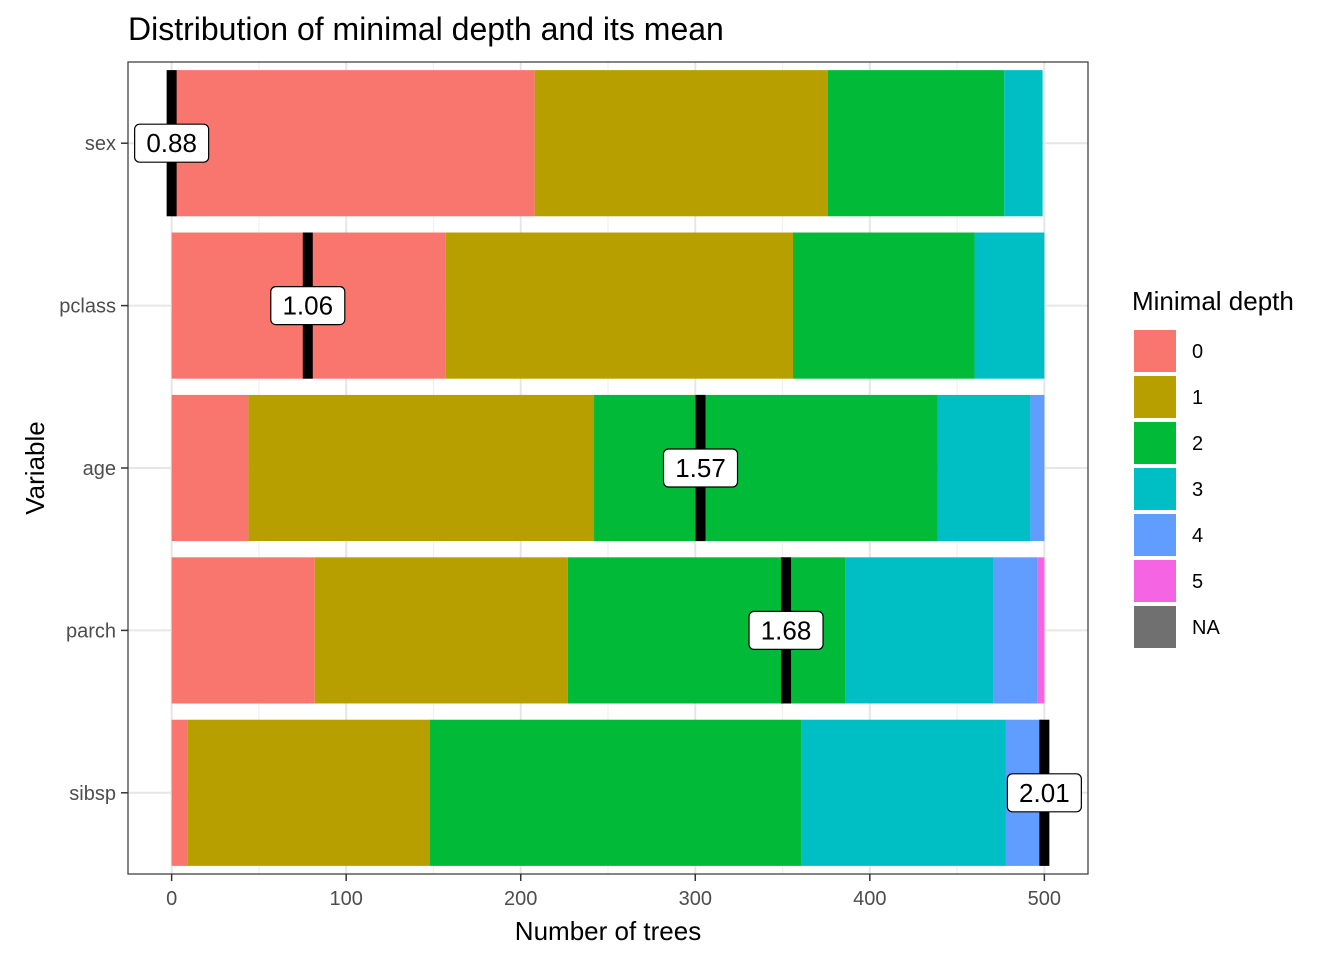  I want to click on legend-title: Minimal depth, so click(1213, 301).